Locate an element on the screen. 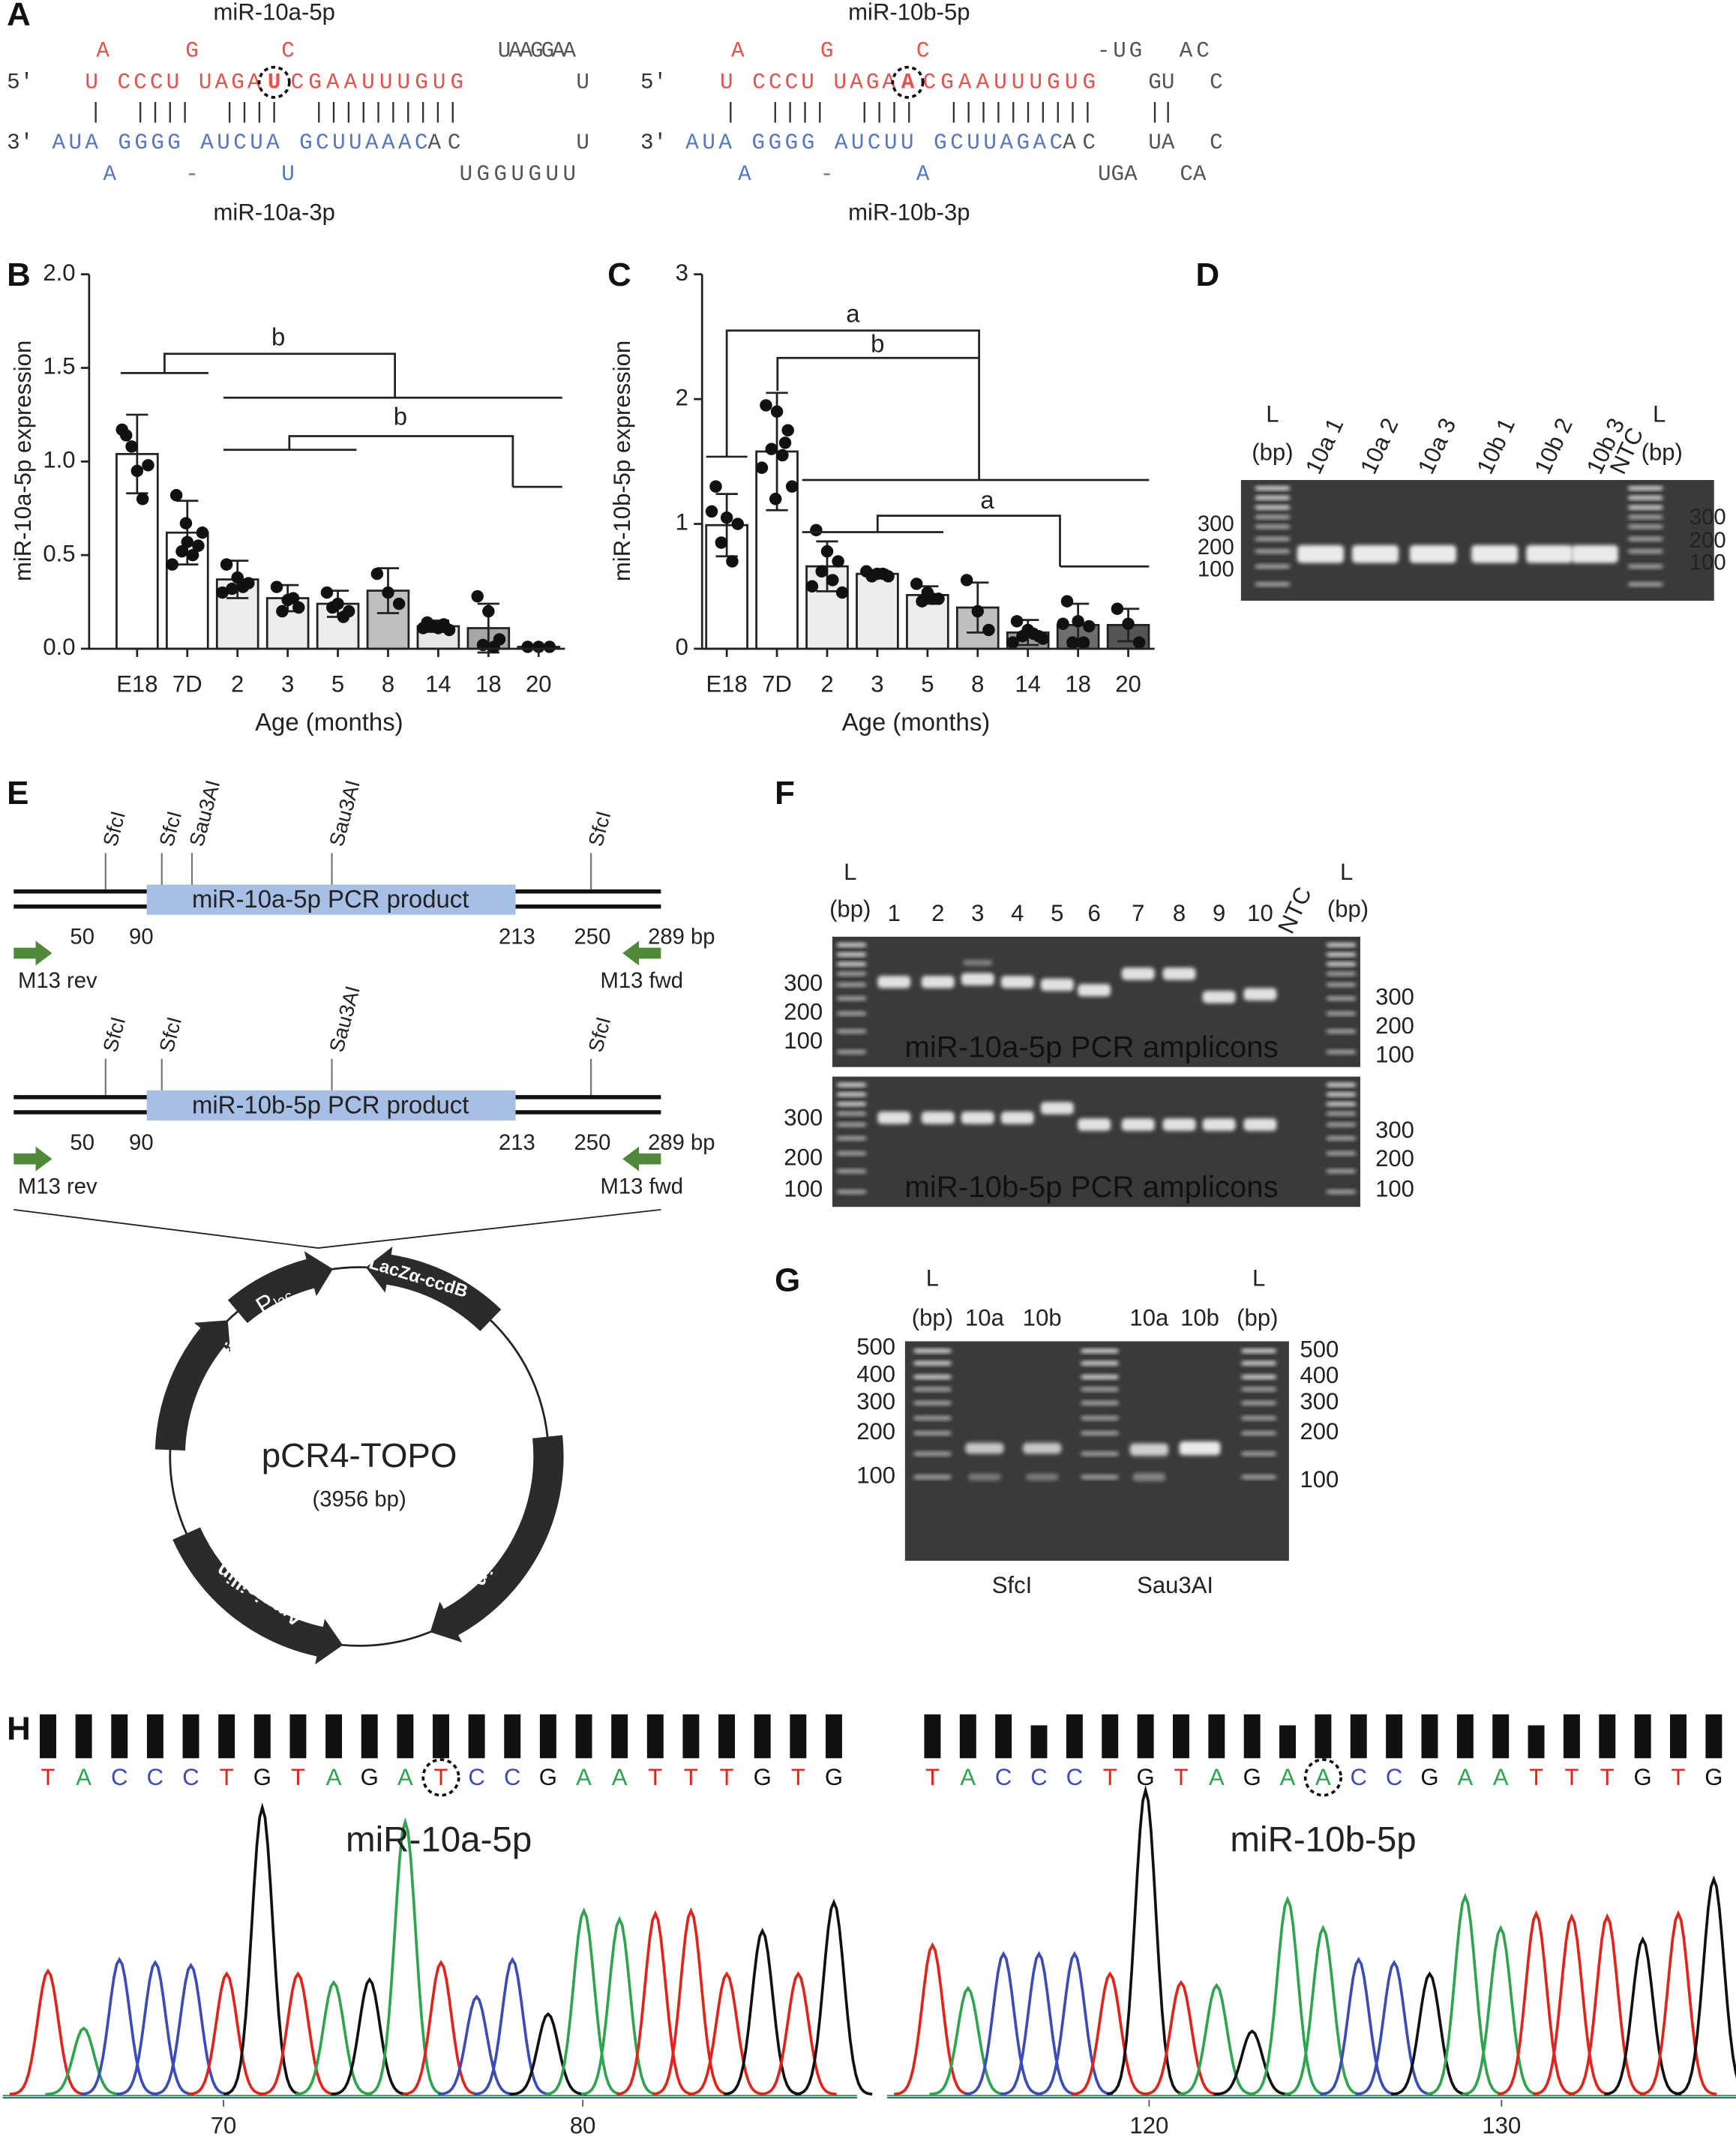 The image size is (1736, 2145). lane-label: 9 is located at coordinates (1219, 913).